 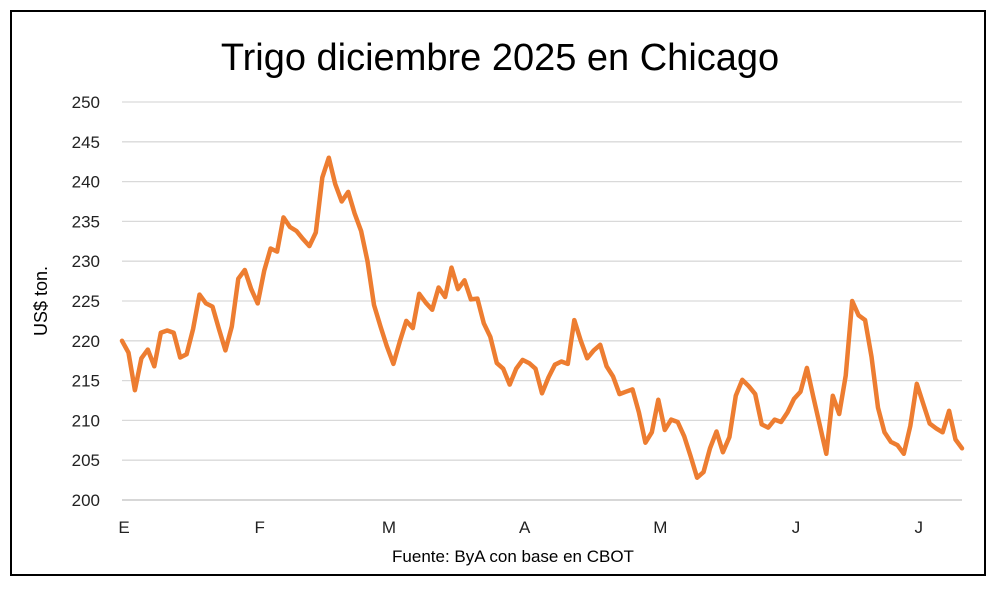 What do you see at coordinates (86, 500) in the screenshot?
I see `y-tick-label: 200` at bounding box center [86, 500].